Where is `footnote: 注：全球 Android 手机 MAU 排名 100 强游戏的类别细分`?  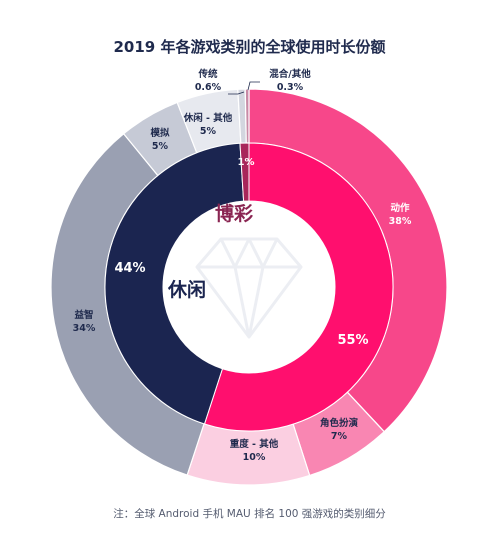 footnote: 注：全球 Android 手机 MAU 排名 100 强游戏的类别细分 is located at coordinates (249, 514).